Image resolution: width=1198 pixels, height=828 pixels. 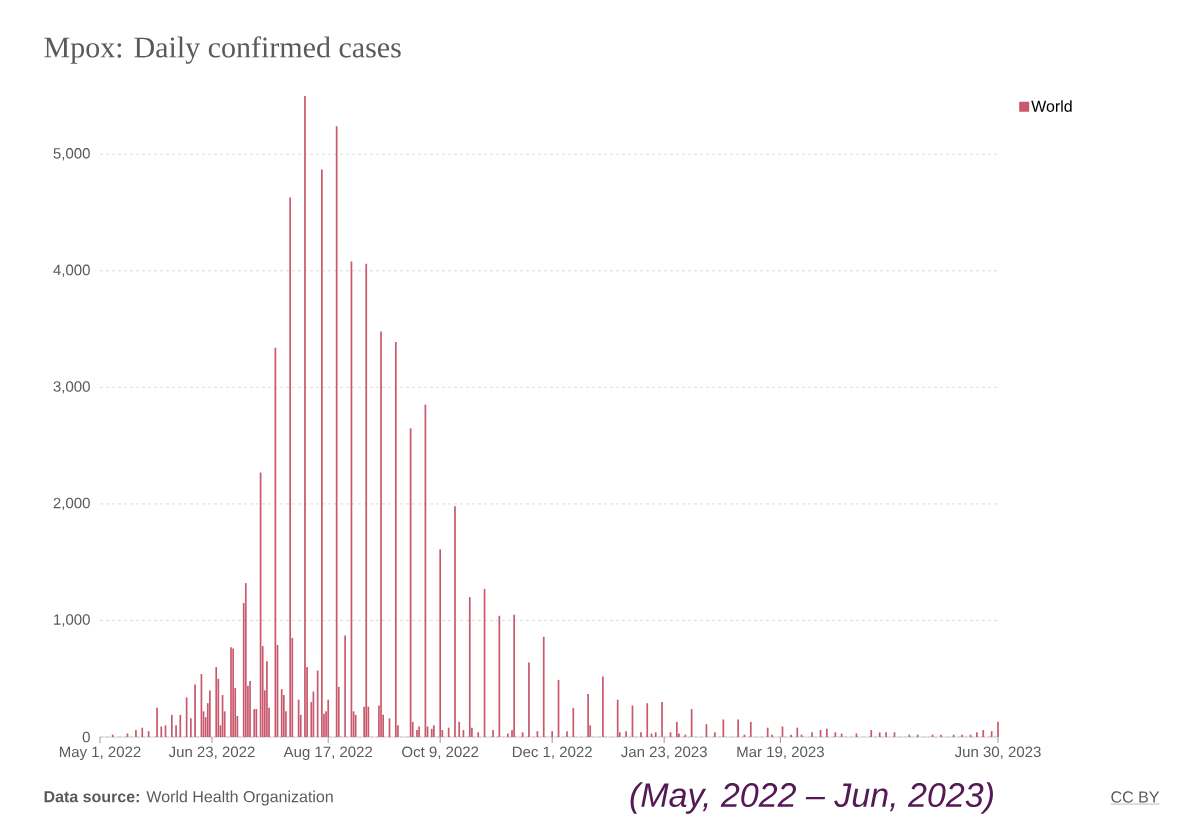 I want to click on y-tick-label: 3,000, so click(x=71, y=387).